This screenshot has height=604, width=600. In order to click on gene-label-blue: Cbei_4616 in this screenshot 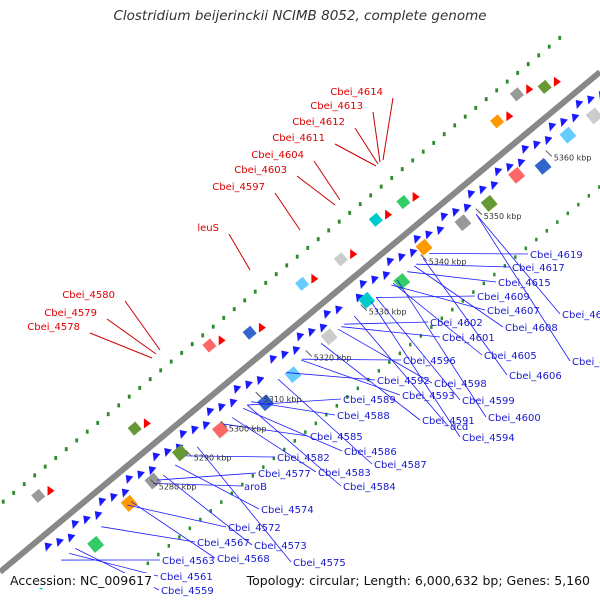, I will do `click(581, 315)`.